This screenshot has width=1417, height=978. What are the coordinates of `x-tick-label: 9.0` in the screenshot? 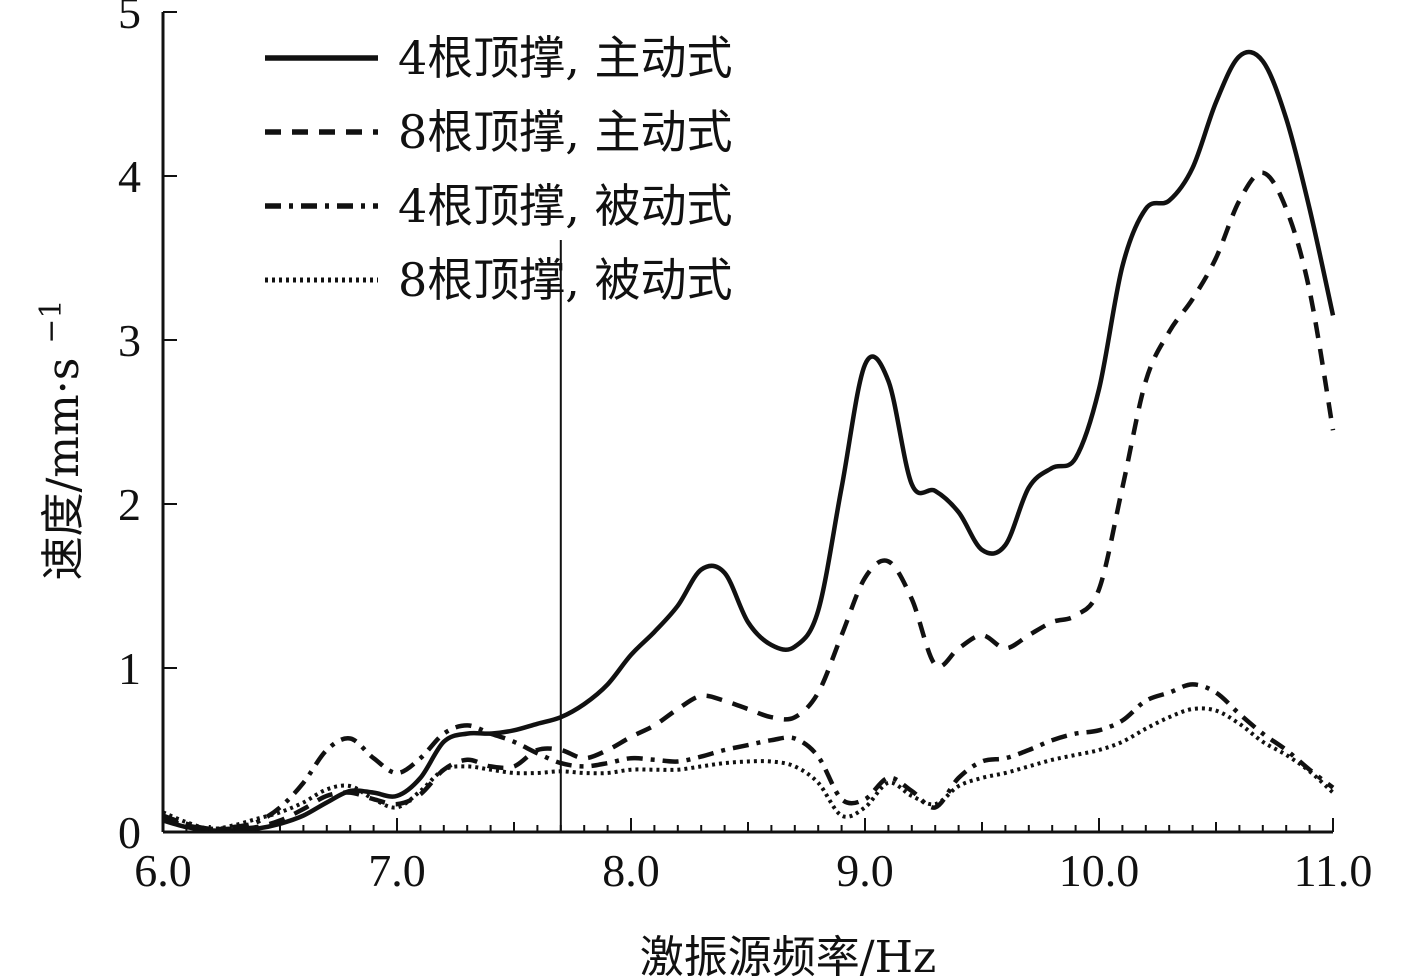 It's located at (865, 870).